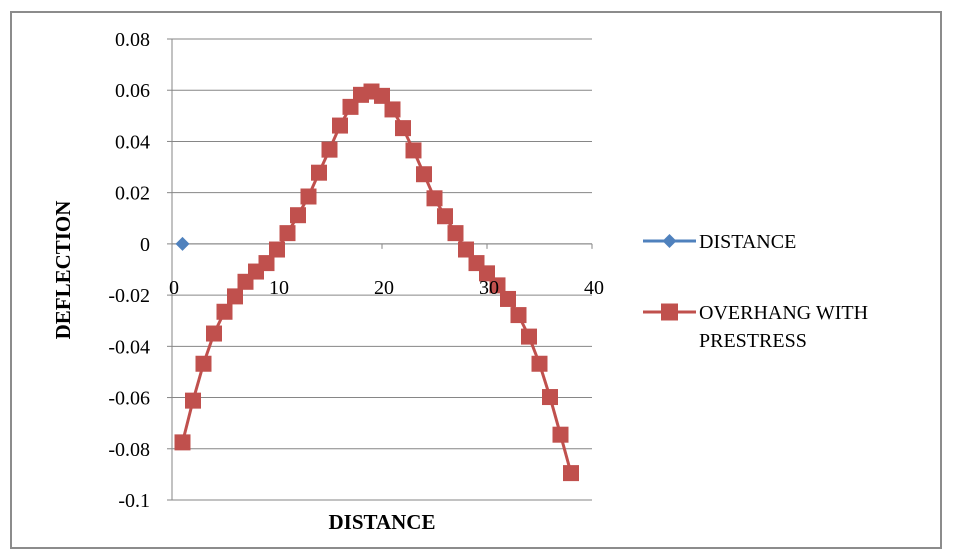 The height and width of the screenshot is (555, 972). I want to click on y-tick-label: 0.04, so click(132, 142).